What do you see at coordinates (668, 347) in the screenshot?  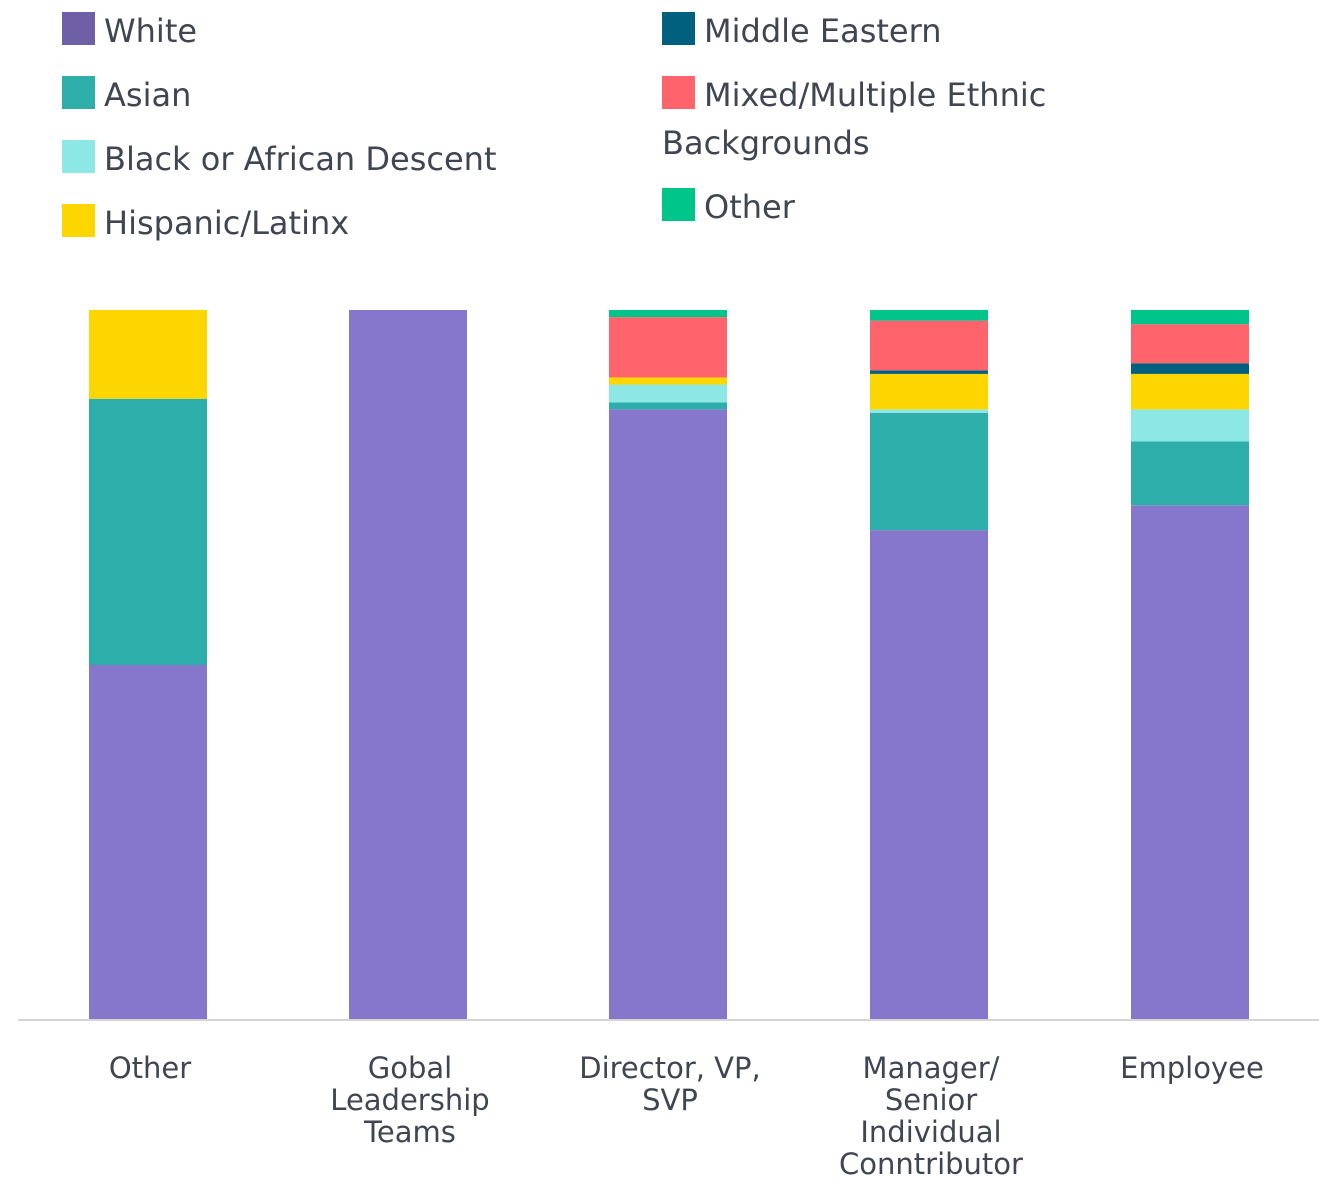 I see `bar-director-vp-svp-mixed-multiple-ethnic-backgrounds` at bounding box center [668, 347].